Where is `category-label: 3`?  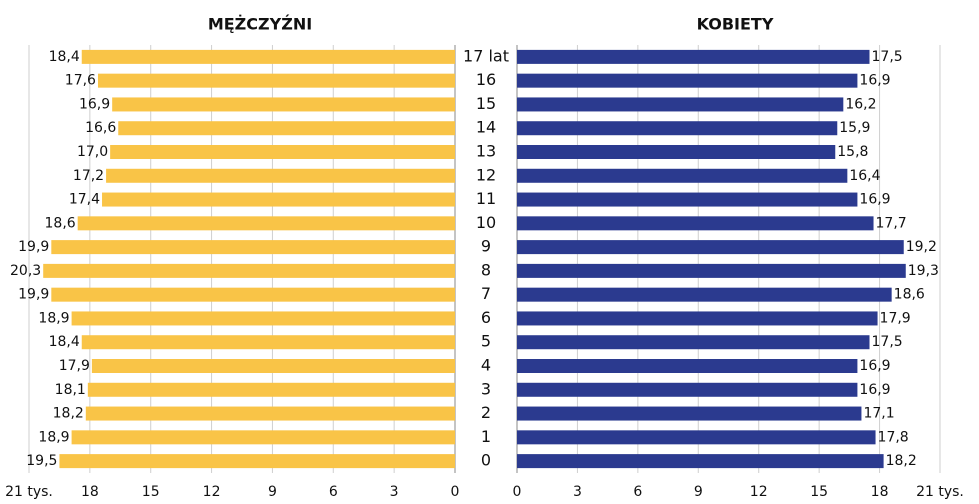 category-label: 3 is located at coordinates (486, 388).